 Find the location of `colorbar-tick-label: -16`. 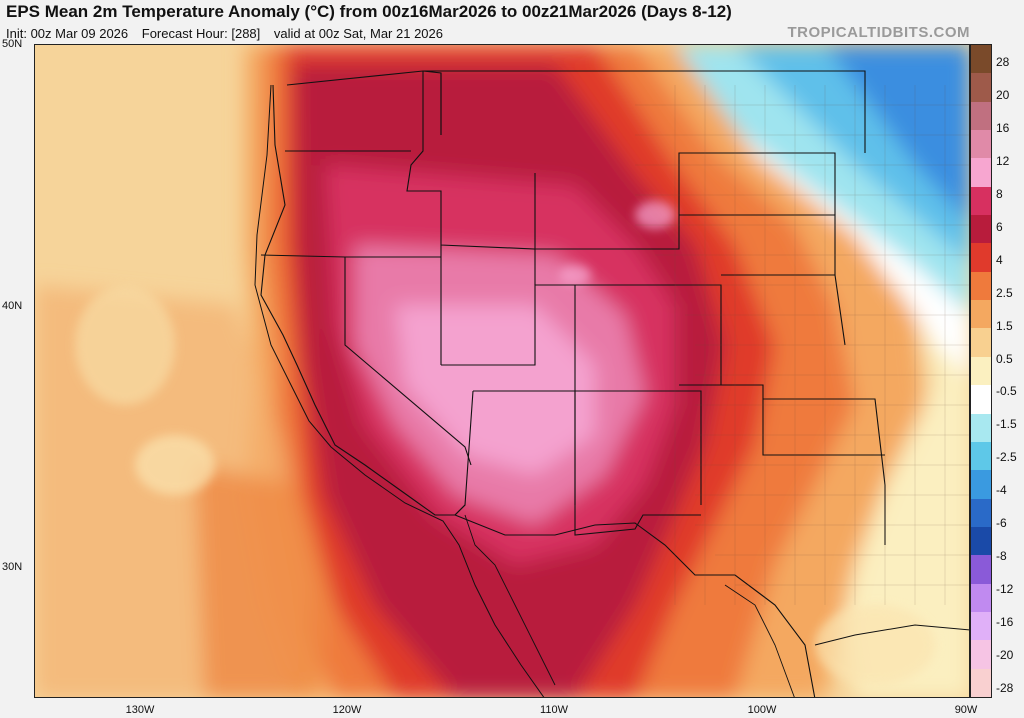

colorbar-tick-label: -16 is located at coordinates (1005, 622).